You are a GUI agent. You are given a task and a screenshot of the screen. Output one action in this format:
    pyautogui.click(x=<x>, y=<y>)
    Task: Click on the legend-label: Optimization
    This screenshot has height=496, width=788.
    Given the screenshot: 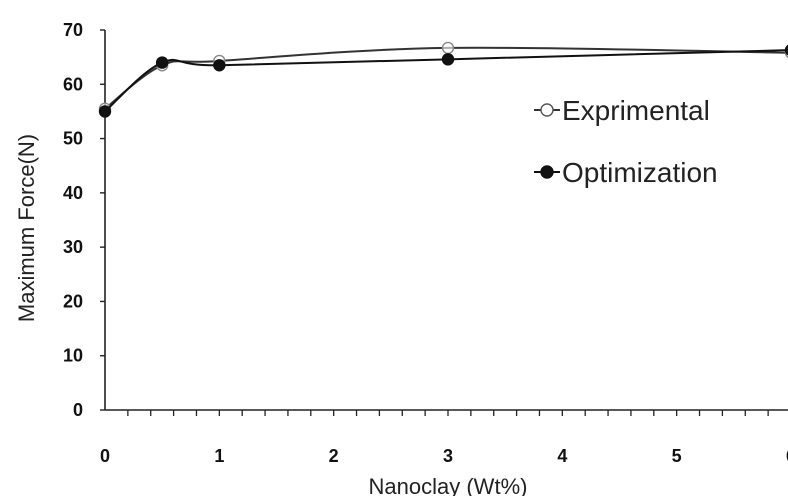 What is the action you would take?
    pyautogui.click(x=640, y=172)
    